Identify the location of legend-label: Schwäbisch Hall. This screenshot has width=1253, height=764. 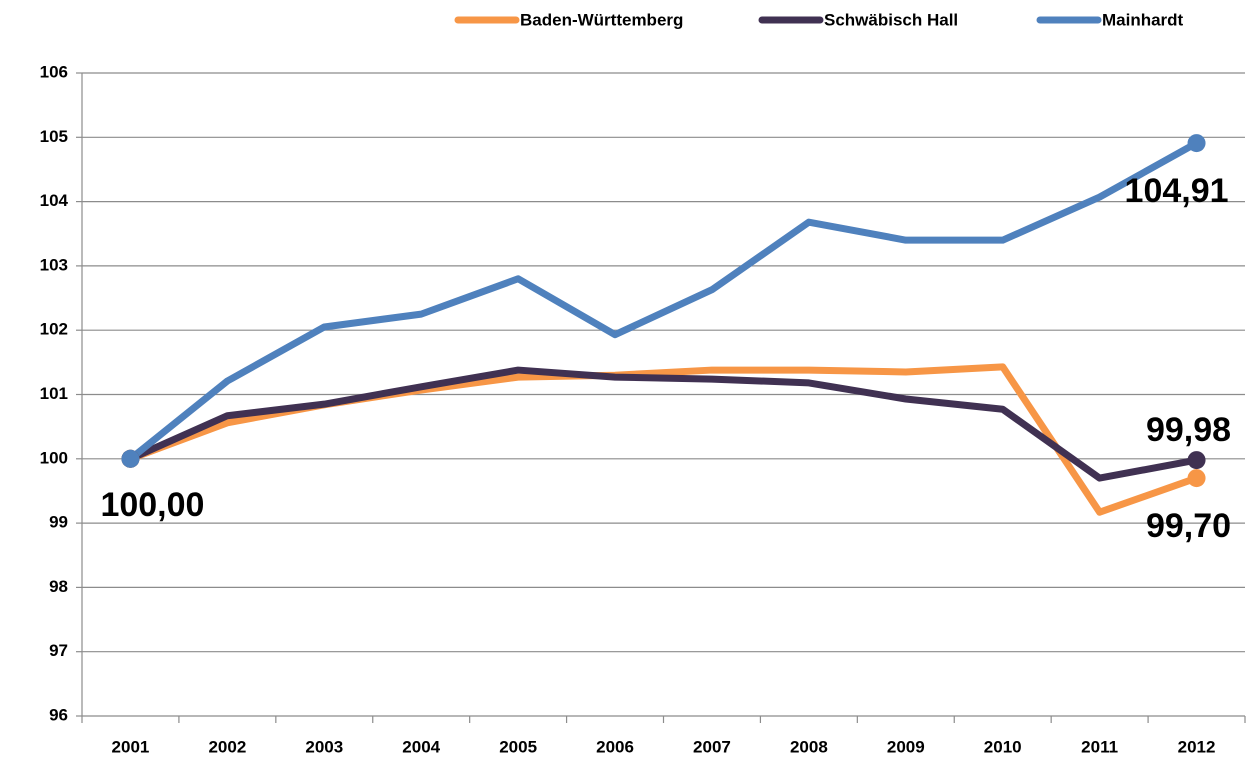
(891, 19).